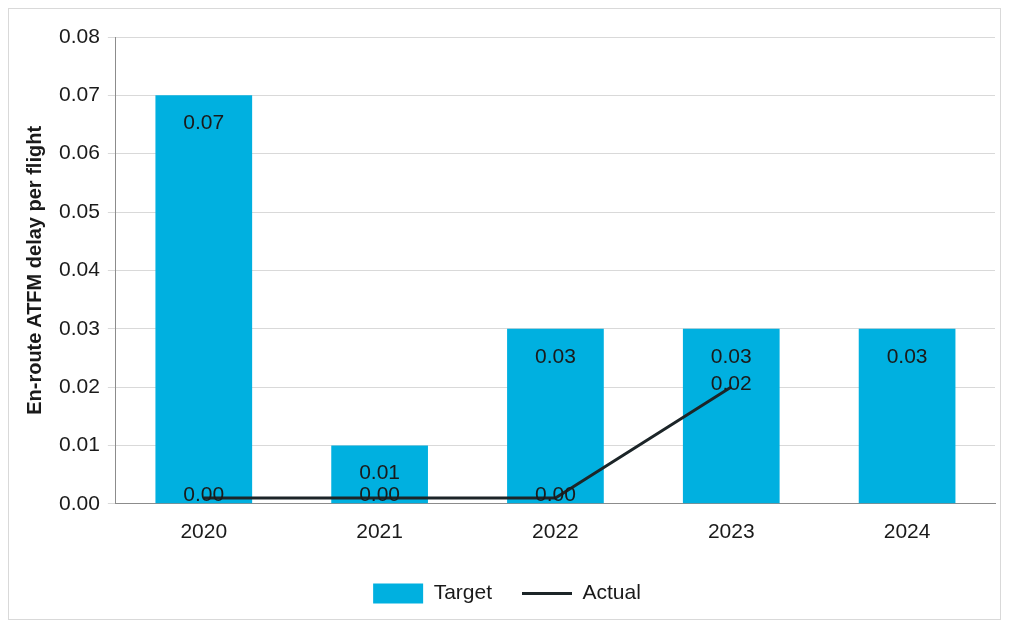 The width and height of the screenshot is (1009, 628). What do you see at coordinates (555, 531) in the screenshot?
I see `x-tick-label: 2022` at bounding box center [555, 531].